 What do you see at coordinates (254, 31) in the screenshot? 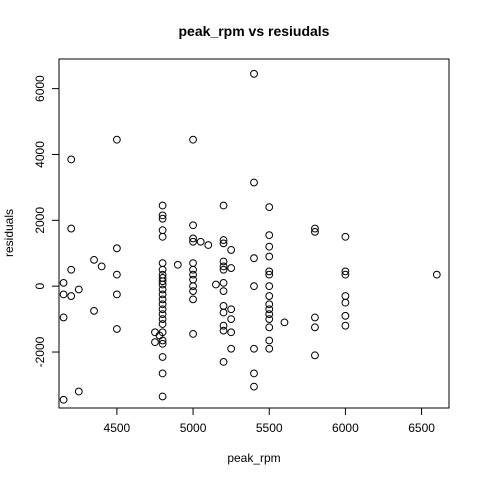
I see `chart-title: peak_rpm vs resiudals` at bounding box center [254, 31].